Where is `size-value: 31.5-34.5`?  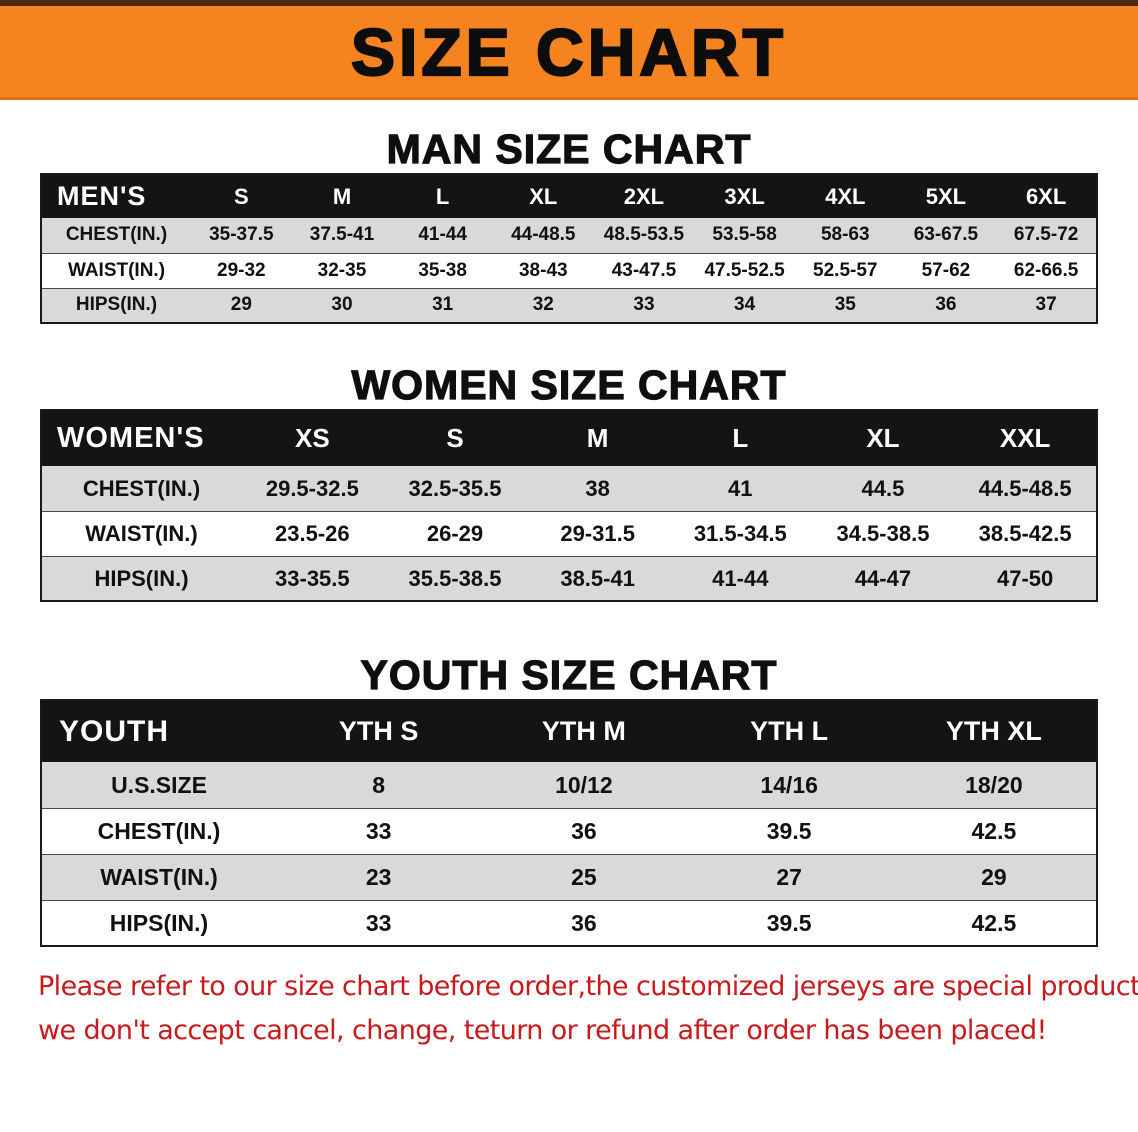 size-value: 31.5-34.5 is located at coordinates (740, 534).